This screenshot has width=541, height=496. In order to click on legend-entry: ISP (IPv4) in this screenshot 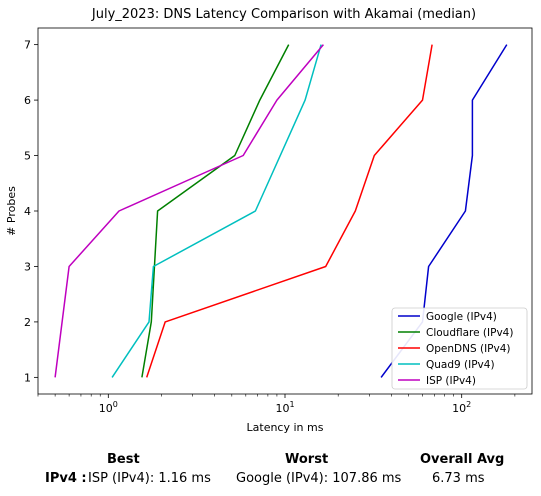, I will do `click(451, 381)`.